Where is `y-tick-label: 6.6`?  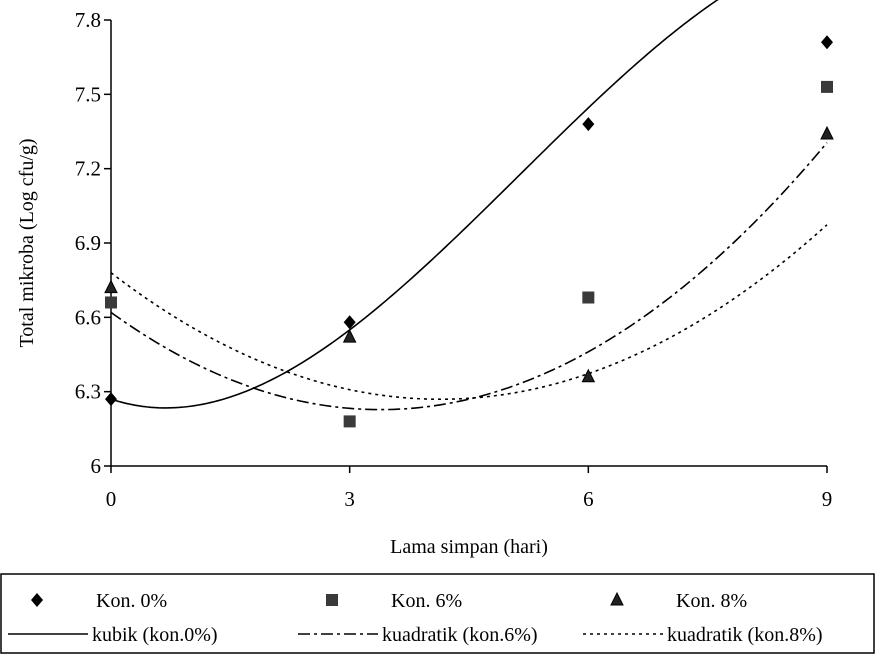 y-tick-label: 6.6 is located at coordinates (88, 317).